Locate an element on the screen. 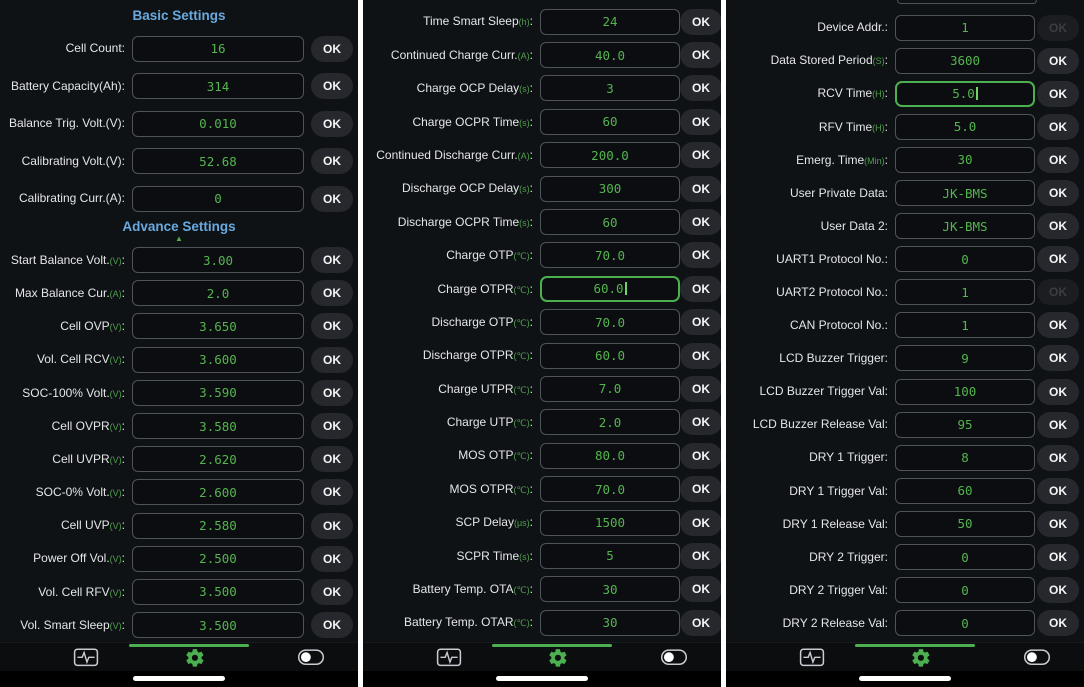  charge-utp-input: 2.0 is located at coordinates (610, 422).